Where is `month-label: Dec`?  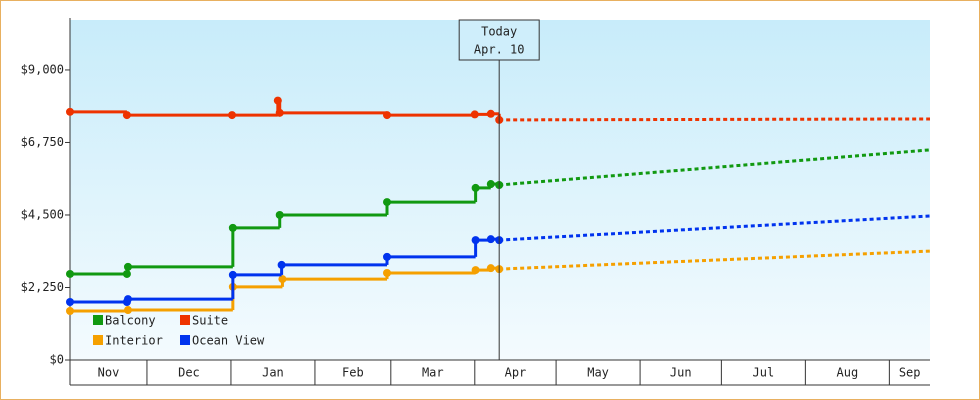
month-label: Dec is located at coordinates (189, 373).